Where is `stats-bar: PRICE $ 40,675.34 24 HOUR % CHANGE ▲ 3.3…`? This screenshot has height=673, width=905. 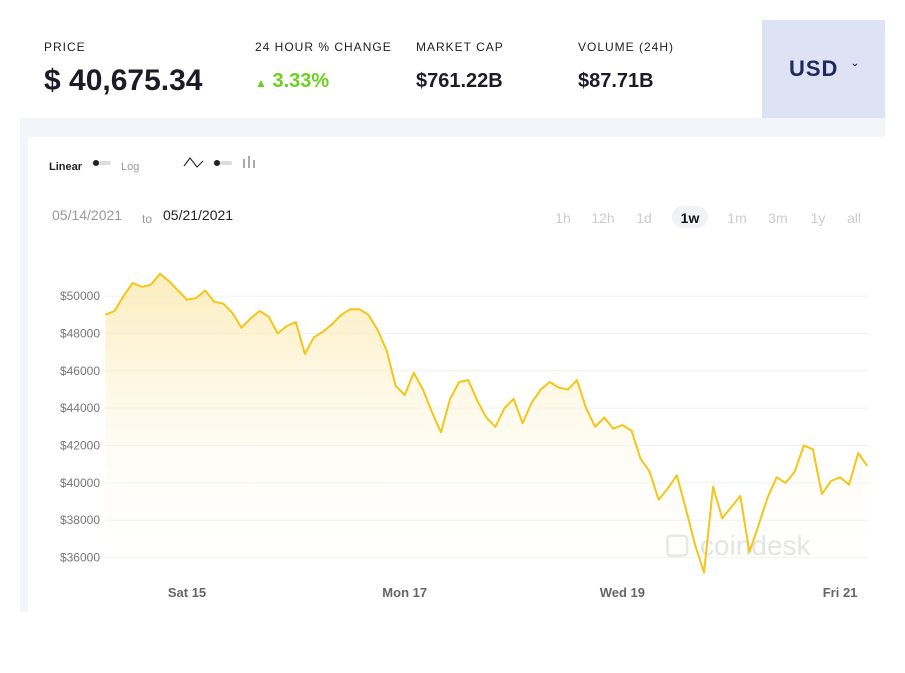 stats-bar: PRICE $ 40,675.34 24 HOUR % CHANGE ▲ 3.3… is located at coordinates (391, 69).